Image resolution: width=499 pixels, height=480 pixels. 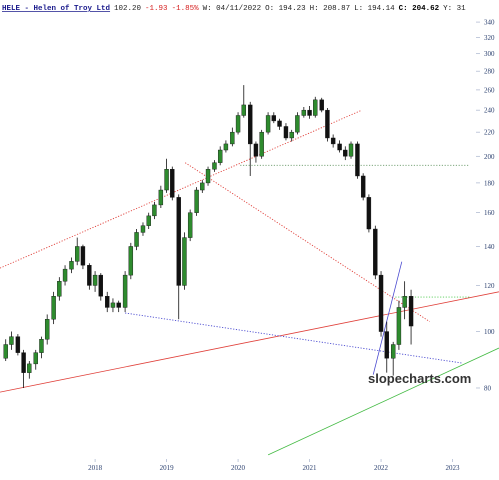 I want to click on y-tick-label: 220, so click(x=489, y=133).